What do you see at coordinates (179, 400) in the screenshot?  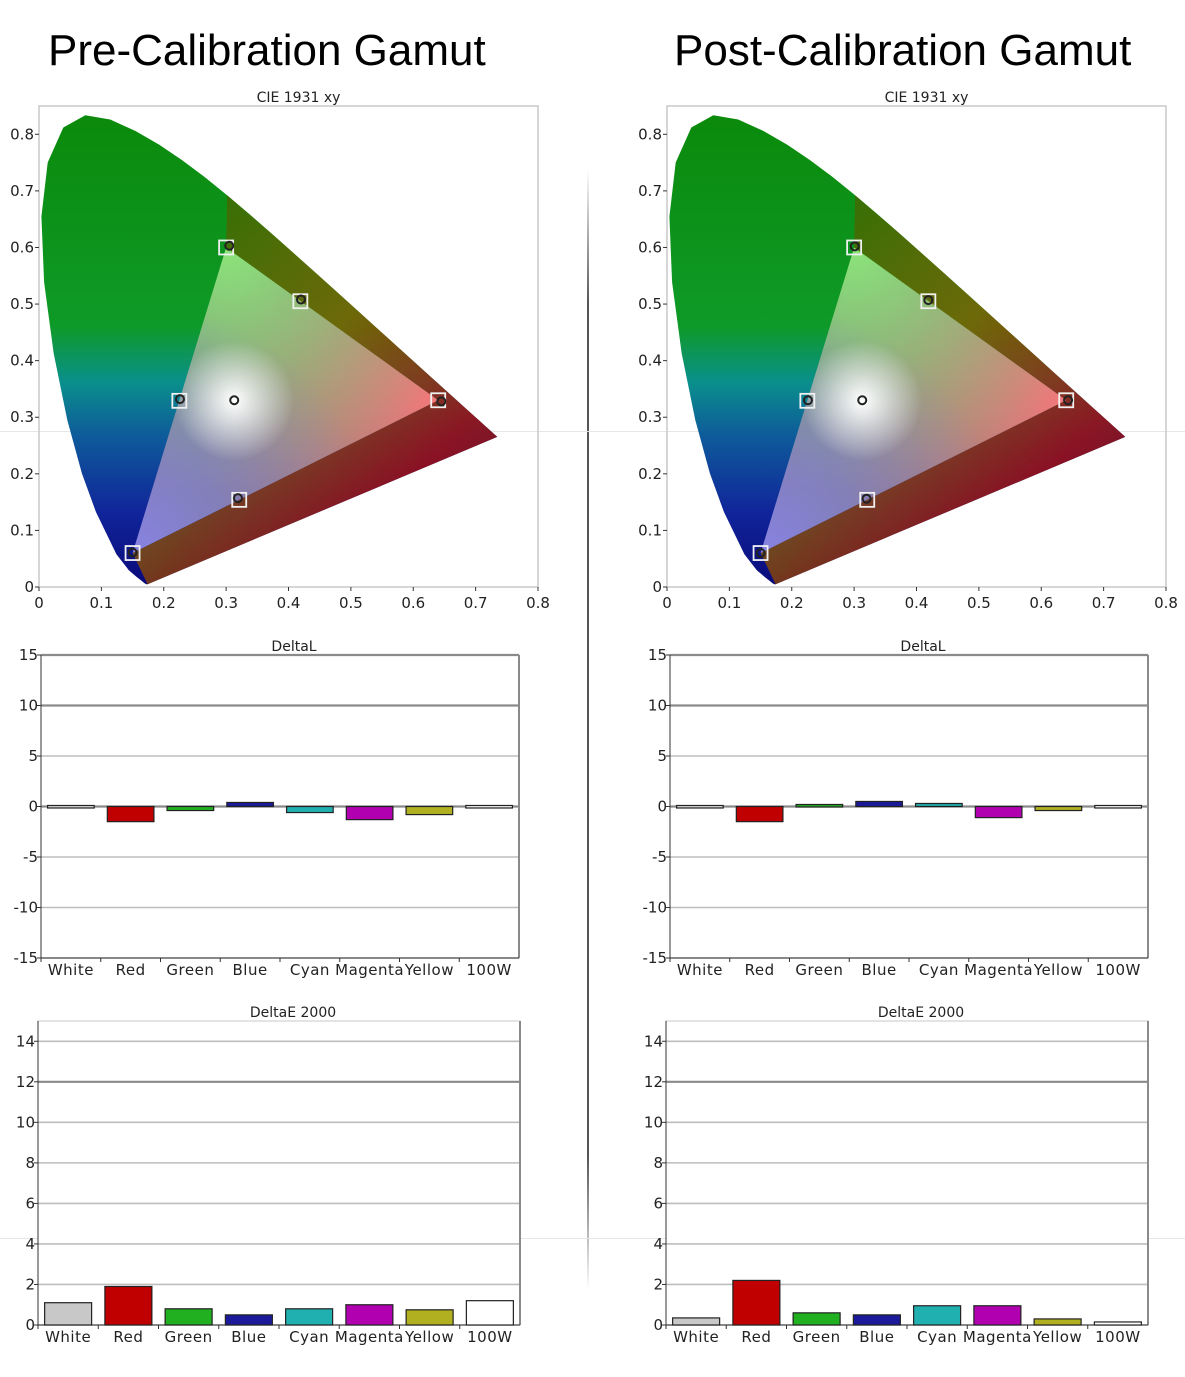 I see `target-square-cyan` at bounding box center [179, 400].